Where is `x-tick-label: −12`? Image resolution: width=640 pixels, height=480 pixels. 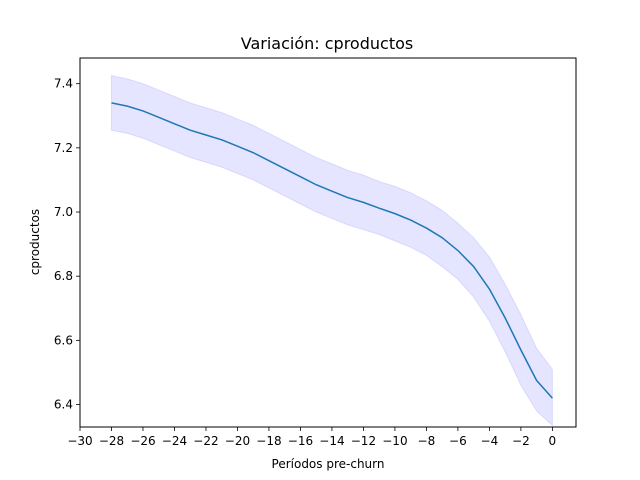
x-tick-label: −12 is located at coordinates (363, 441).